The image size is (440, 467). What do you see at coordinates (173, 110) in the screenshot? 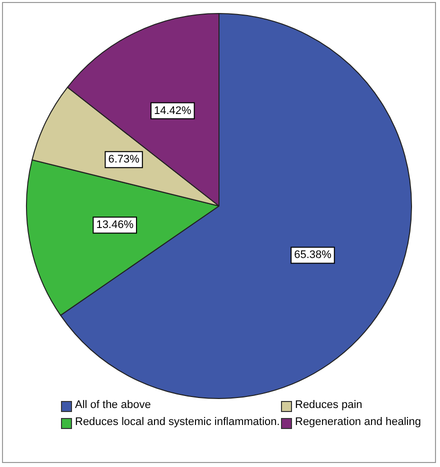
I see `data-label: 14.42%` at bounding box center [173, 110].